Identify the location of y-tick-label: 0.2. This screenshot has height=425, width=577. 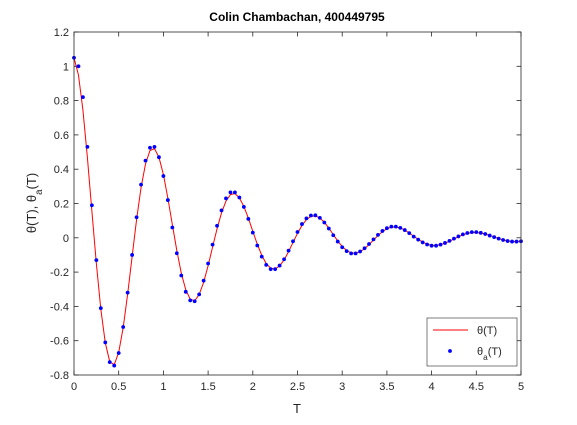
(61, 205).